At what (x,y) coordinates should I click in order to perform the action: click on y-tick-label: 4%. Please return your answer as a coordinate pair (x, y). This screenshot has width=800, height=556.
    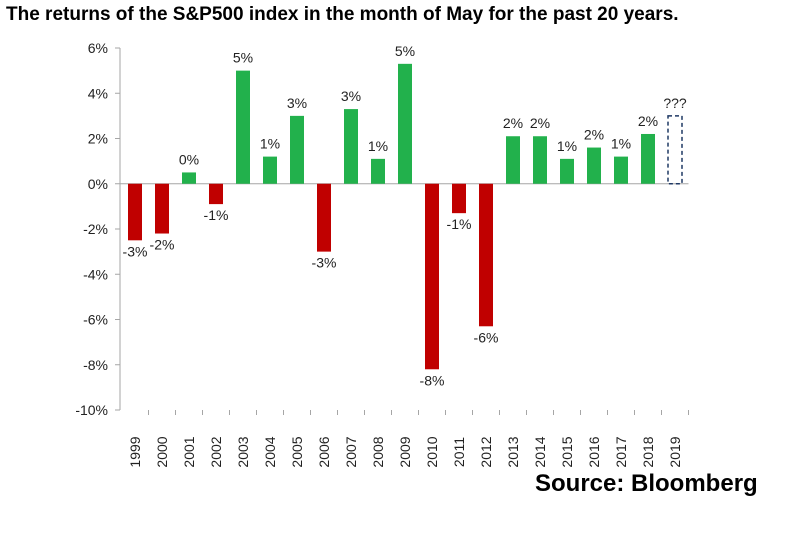
    Looking at the image, I should click on (98, 93).